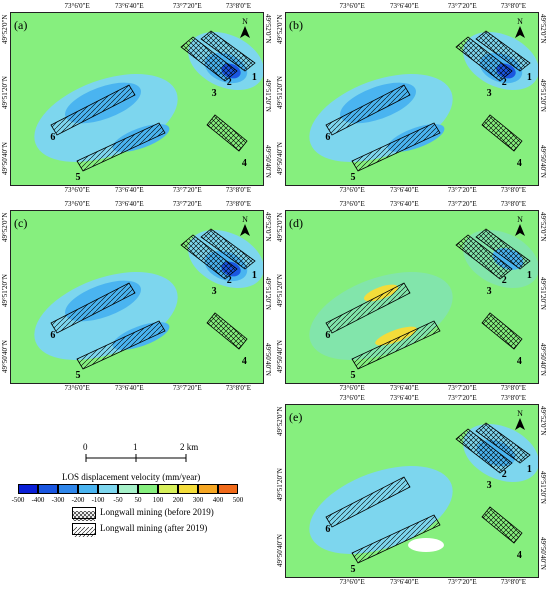 The width and height of the screenshot is (550, 595). What do you see at coordinates (5, 227) in the screenshot?
I see `y-tick-label-left: 49°52'0"N` at bounding box center [5, 227].